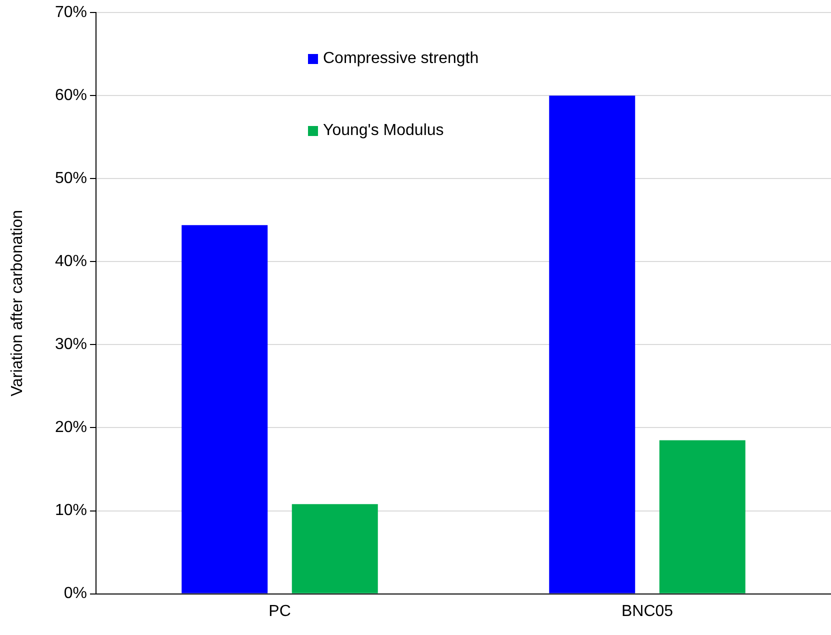 The height and width of the screenshot is (635, 831). Describe the element at coordinates (70, 427) in the screenshot. I see `y-tick-label: 20%` at that location.